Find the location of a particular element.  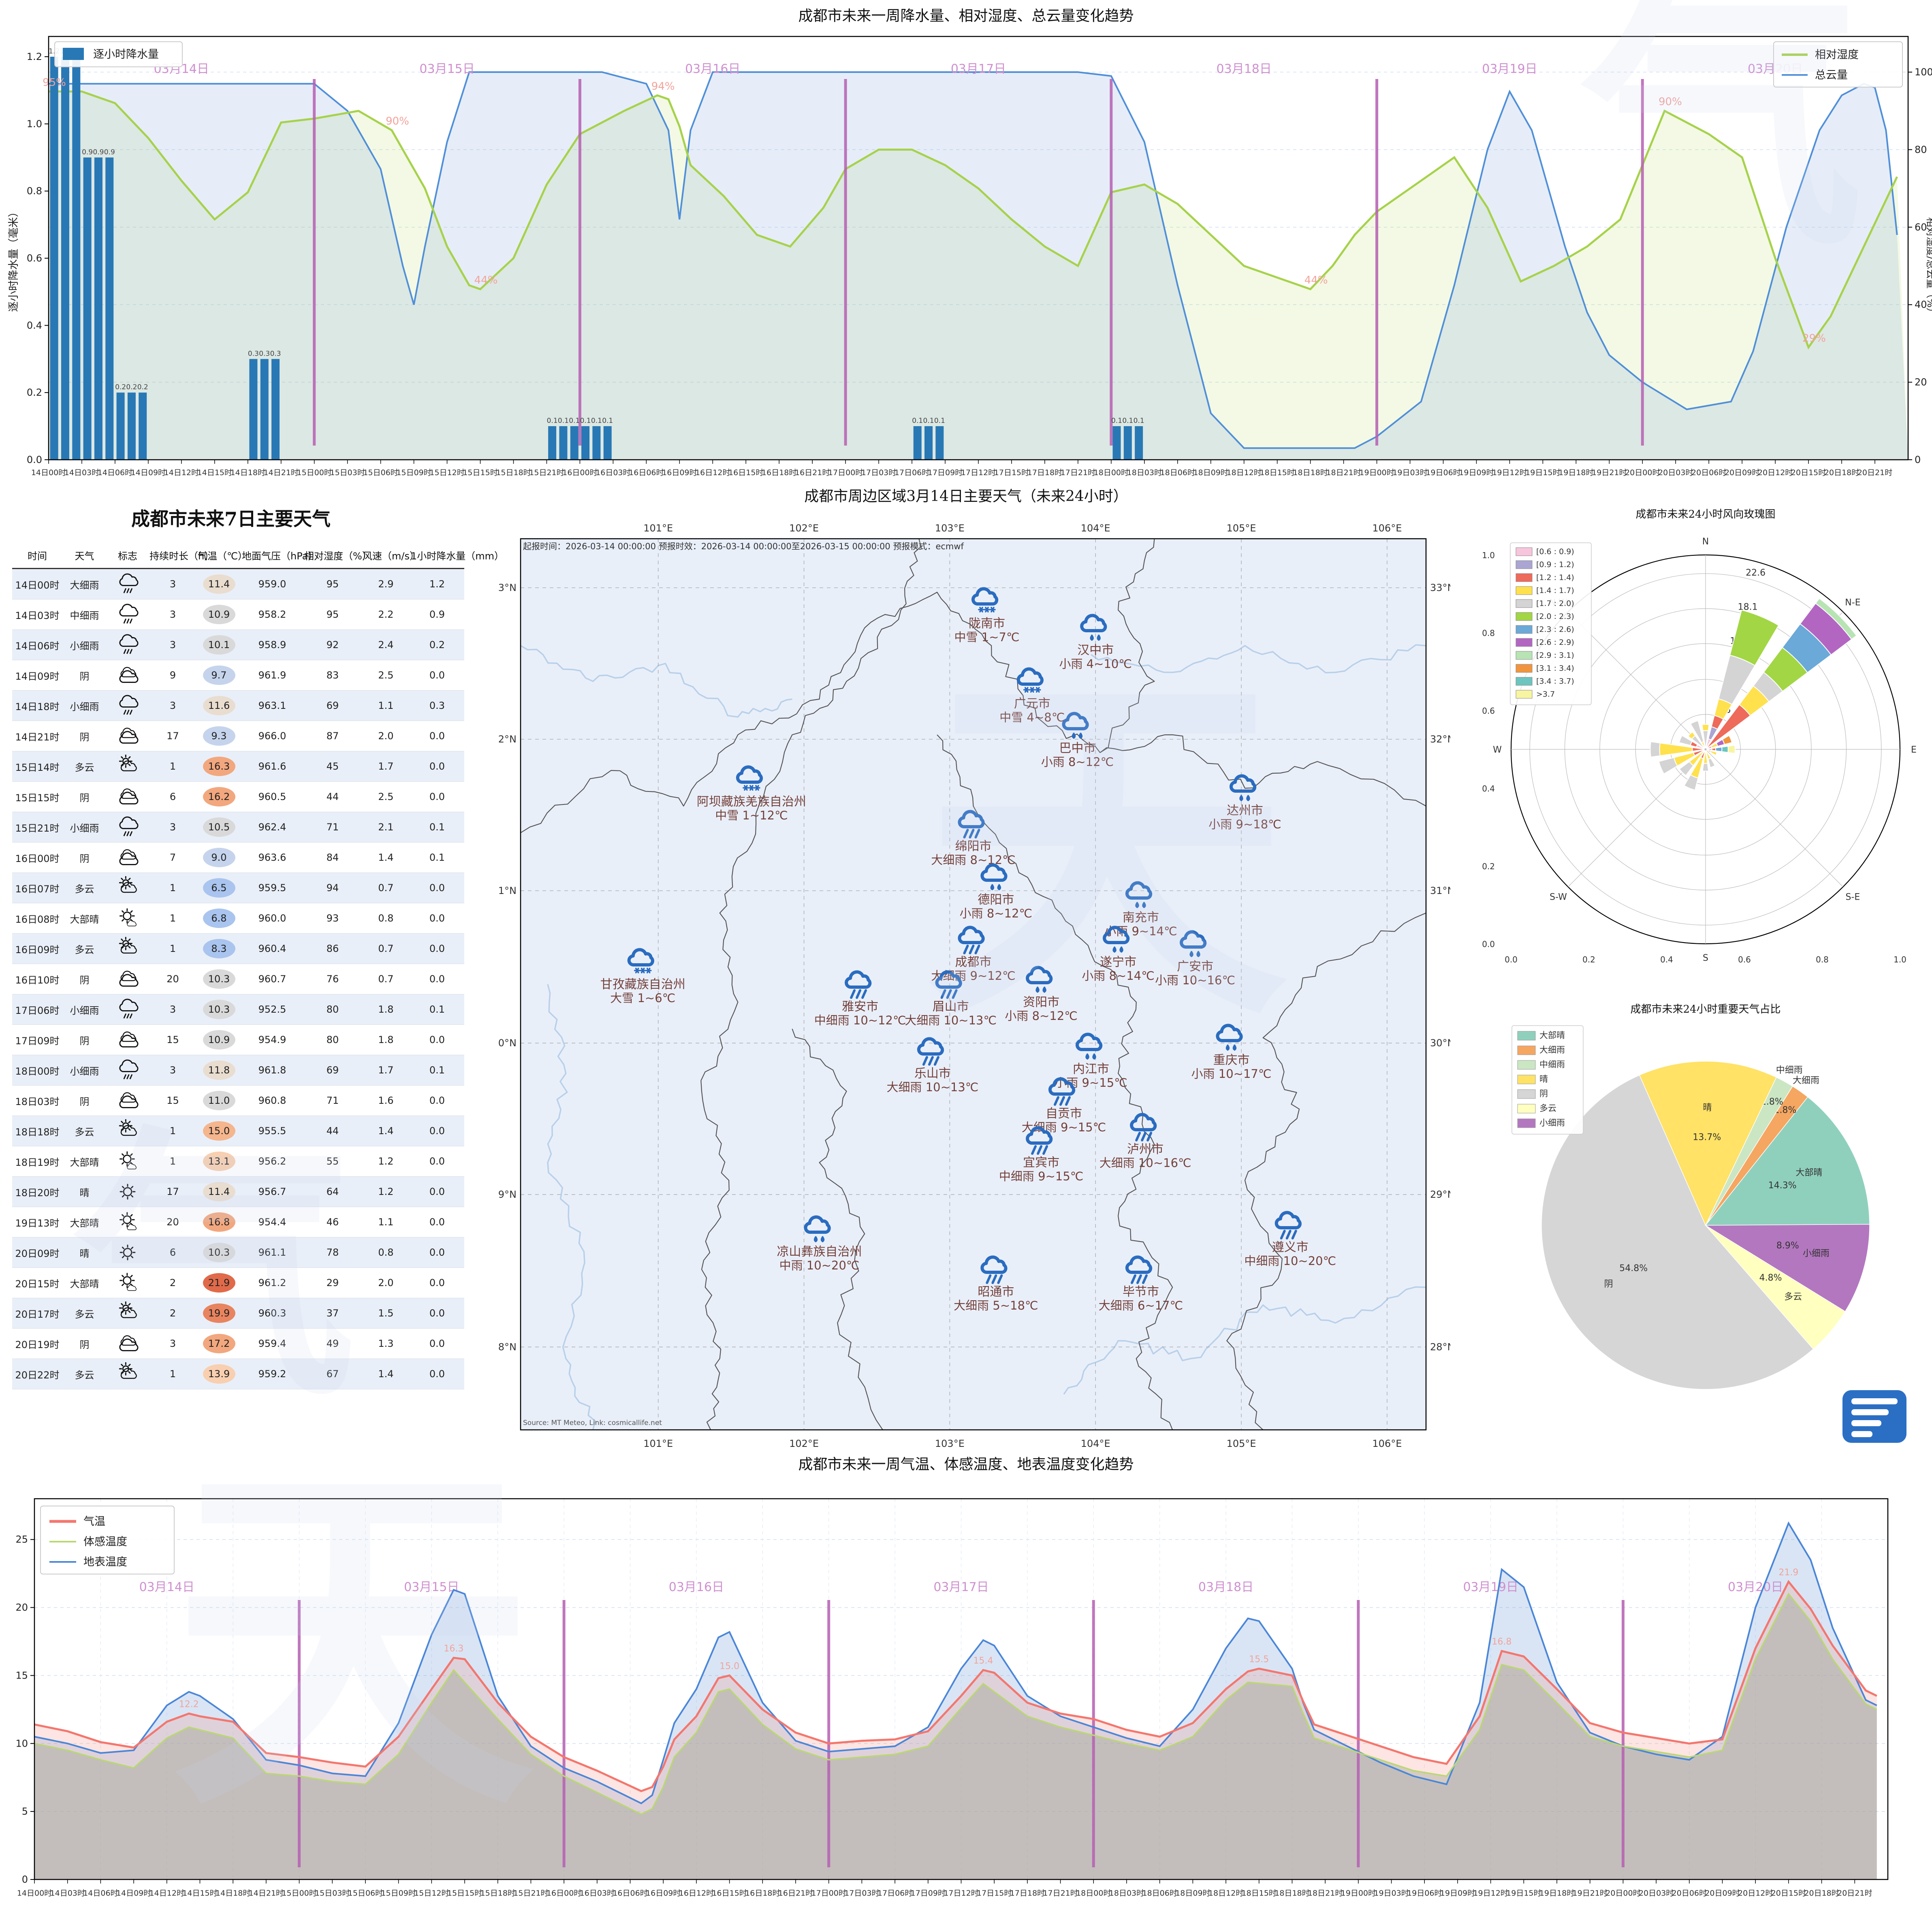

x-axis-tick: 15日15时 is located at coordinates (464, 1894).